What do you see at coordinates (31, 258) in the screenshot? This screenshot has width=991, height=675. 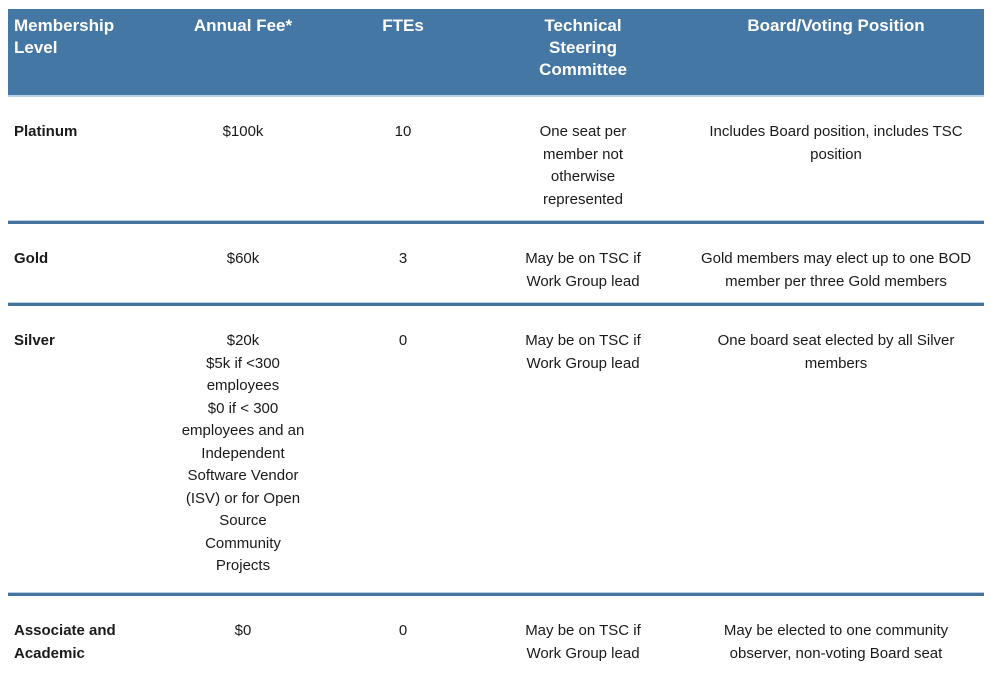 I see `cell-level: Gold` at bounding box center [31, 258].